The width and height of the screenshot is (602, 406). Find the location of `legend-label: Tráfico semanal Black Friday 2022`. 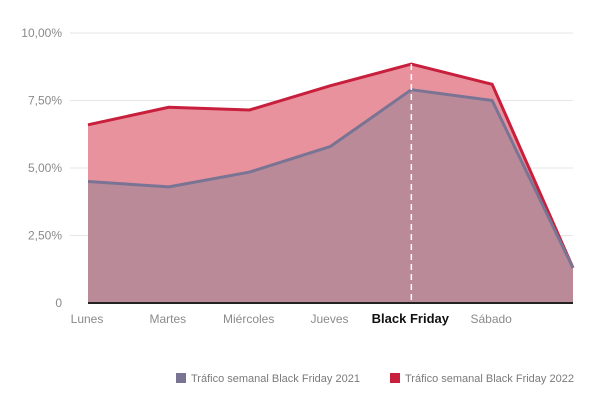

legend-label: Tráfico semanal Black Friday 2022 is located at coordinates (489, 379).